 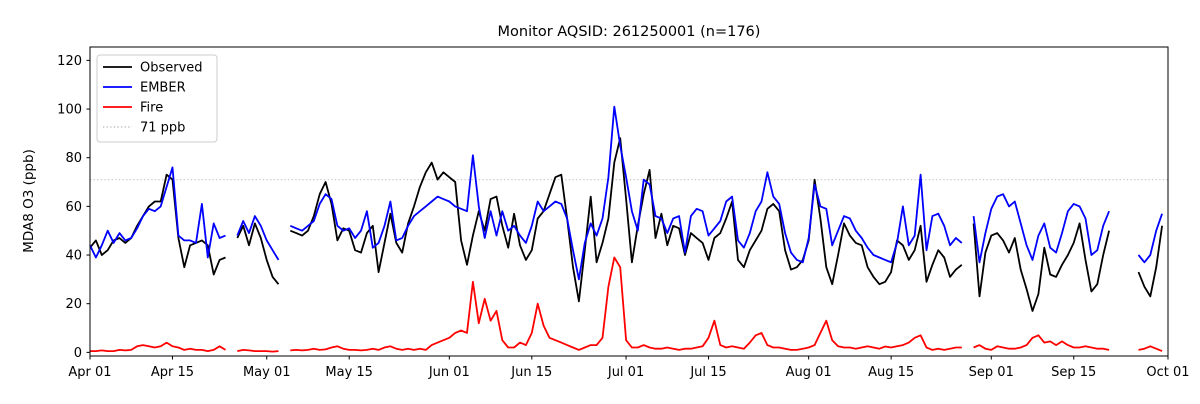 I want to click on x-tick-label: May 15, so click(x=349, y=372).